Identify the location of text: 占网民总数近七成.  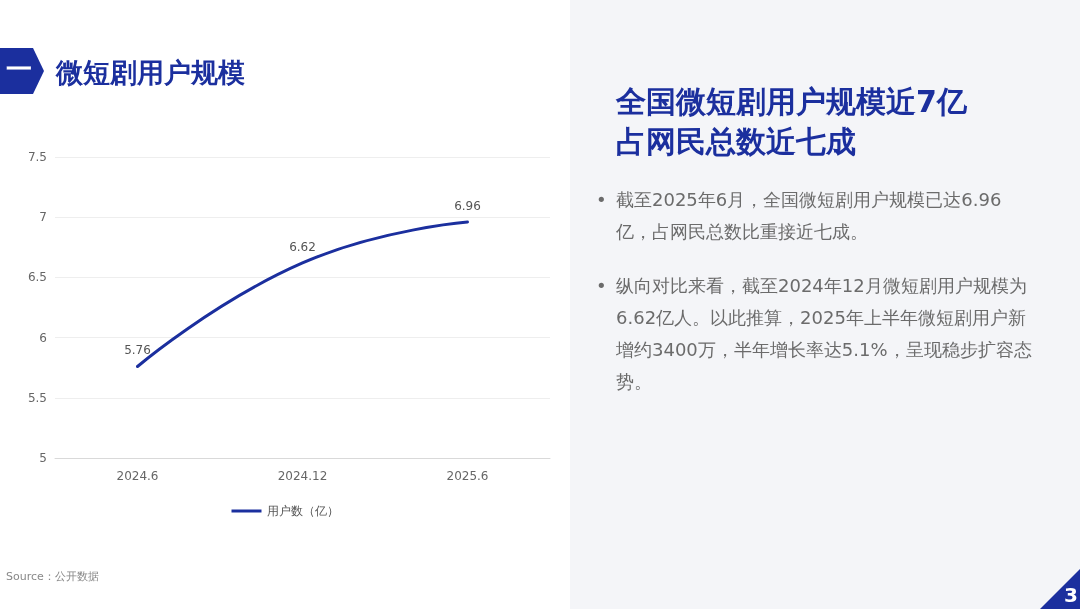
(736, 142).